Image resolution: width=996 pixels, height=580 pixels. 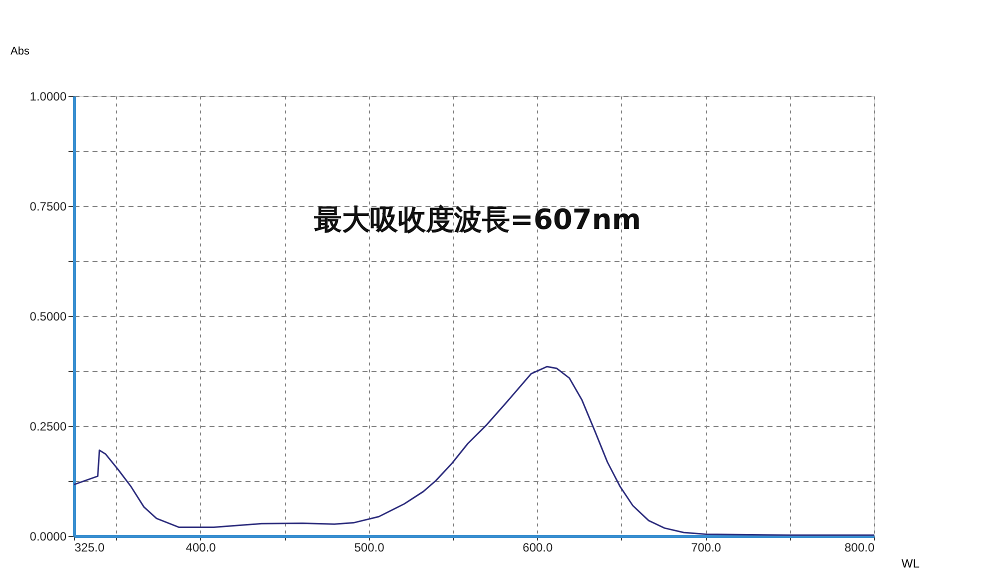 What do you see at coordinates (48, 317) in the screenshot?
I see `y-tick-label: 0.5000` at bounding box center [48, 317].